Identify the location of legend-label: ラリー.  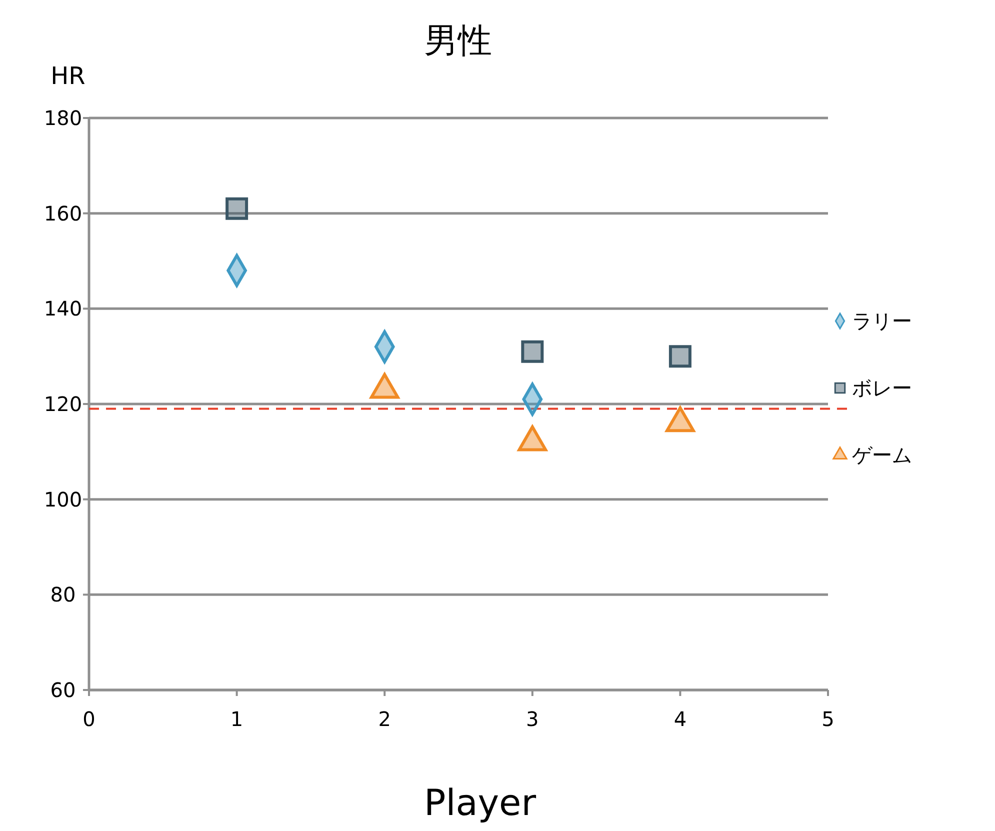
(882, 321).